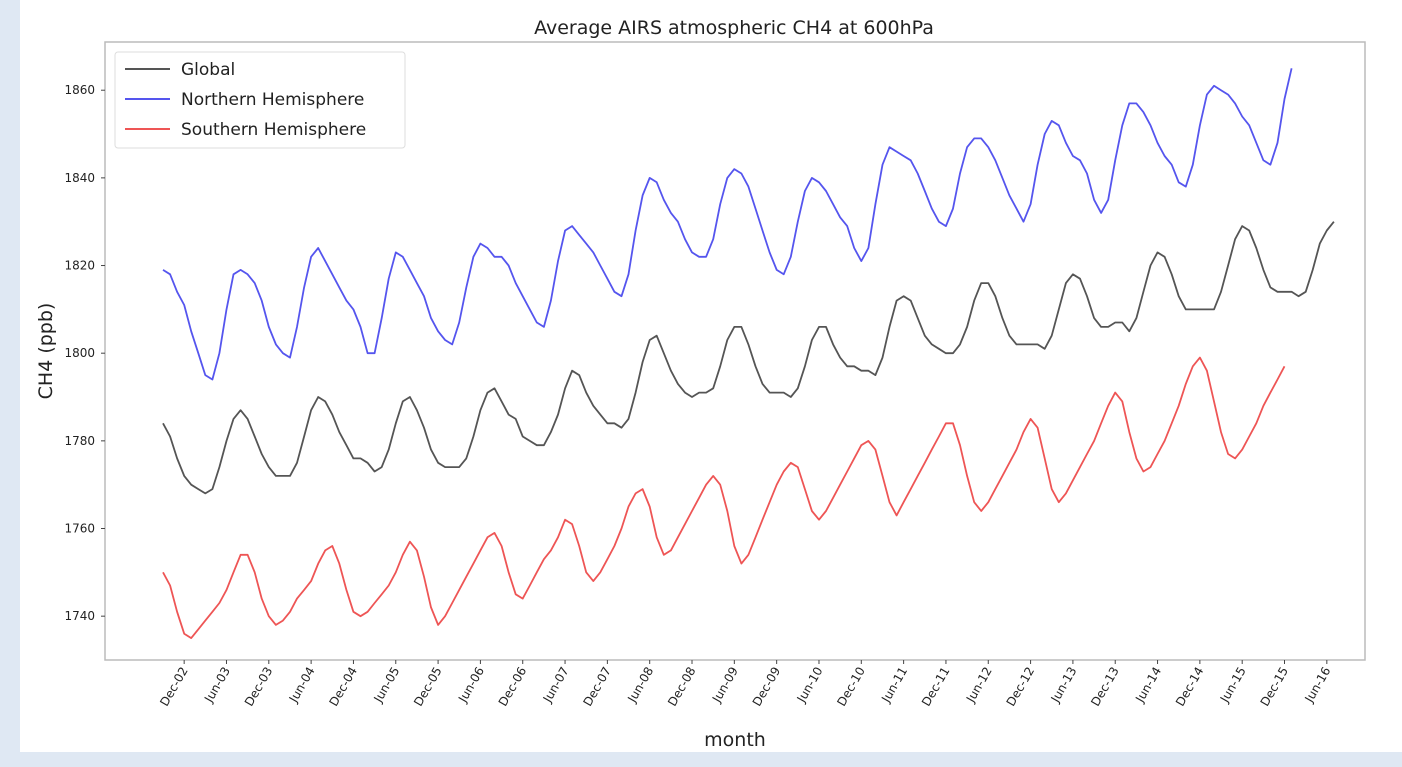 Image resolution: width=1402 pixels, height=767 pixels. I want to click on x-tick-label: Dec-04, so click(344, 687).